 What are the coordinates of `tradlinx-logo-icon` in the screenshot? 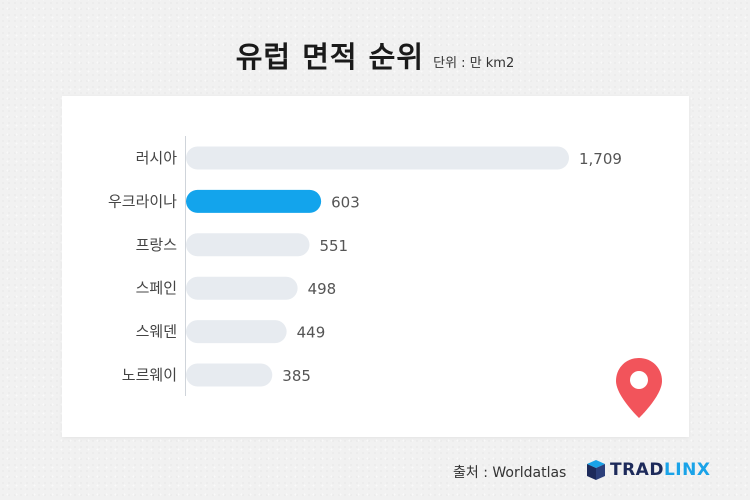 It's located at (596, 470).